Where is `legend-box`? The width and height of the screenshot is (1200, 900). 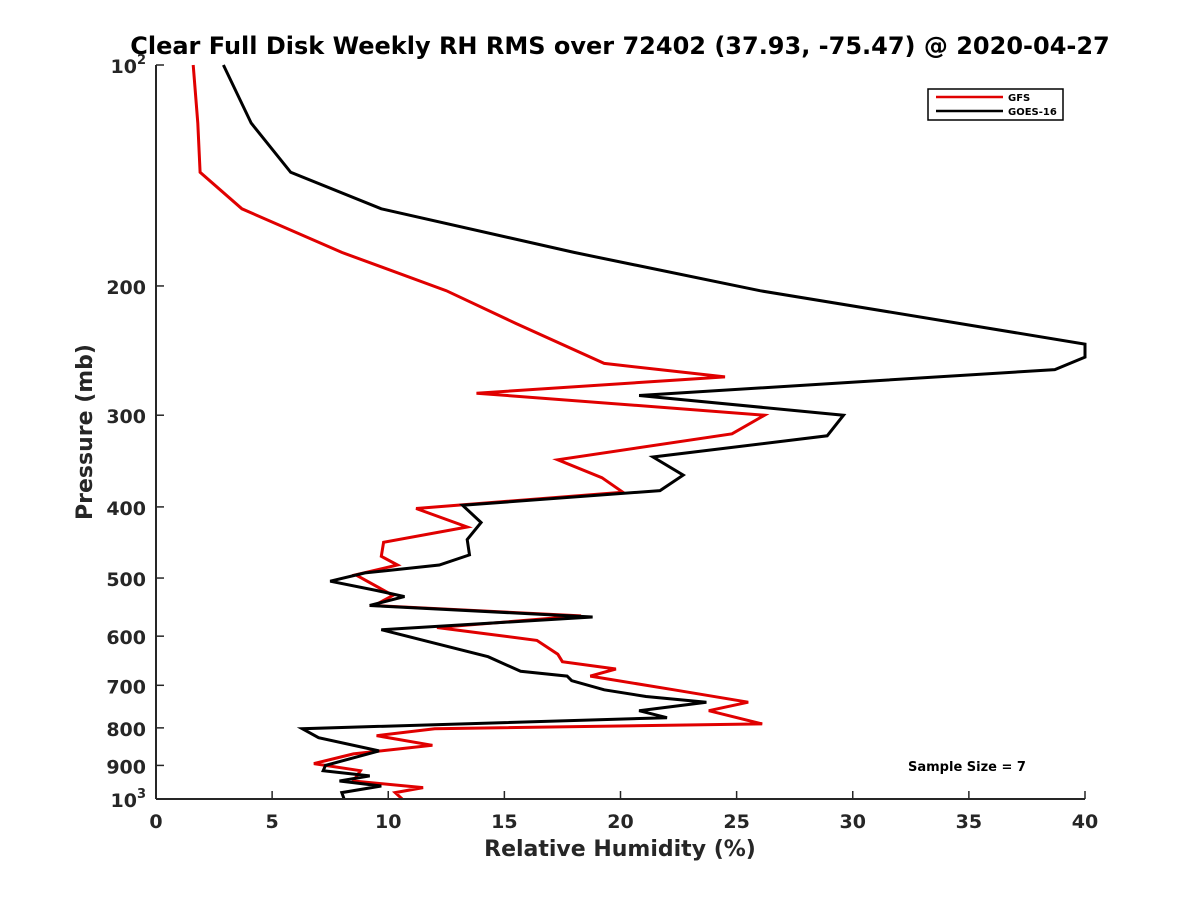
legend-box is located at coordinates (995, 104).